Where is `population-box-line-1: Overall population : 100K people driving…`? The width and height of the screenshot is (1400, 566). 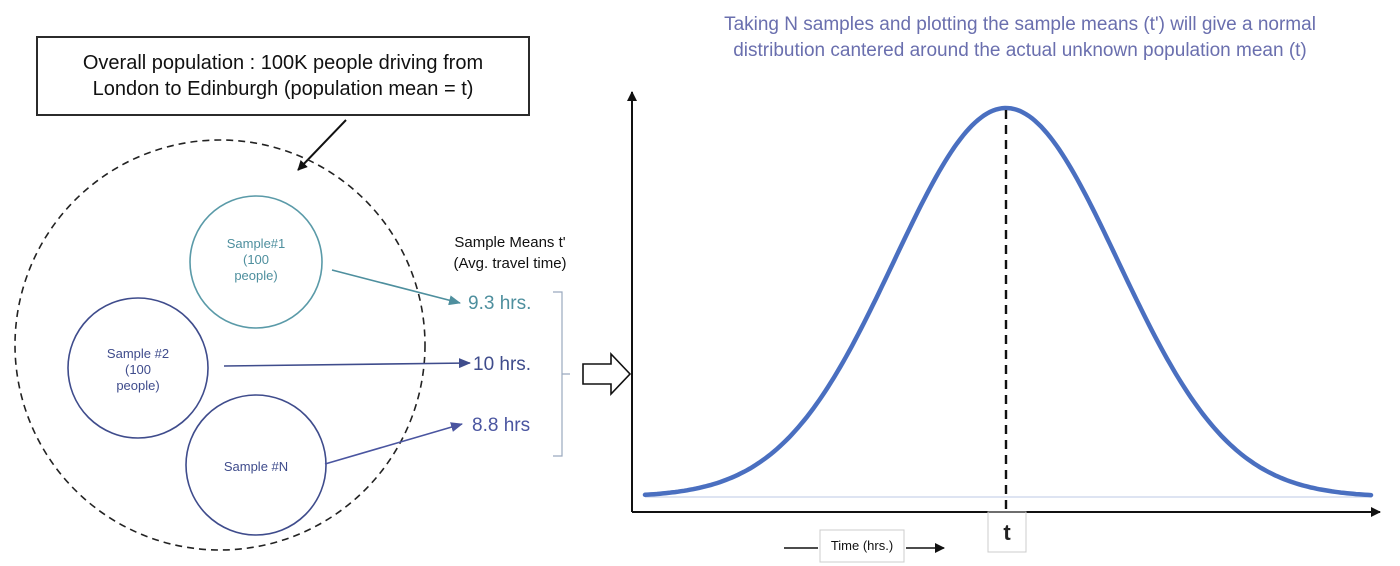
population-box-line-1: Overall population : 100K people driving… is located at coordinates (283, 63).